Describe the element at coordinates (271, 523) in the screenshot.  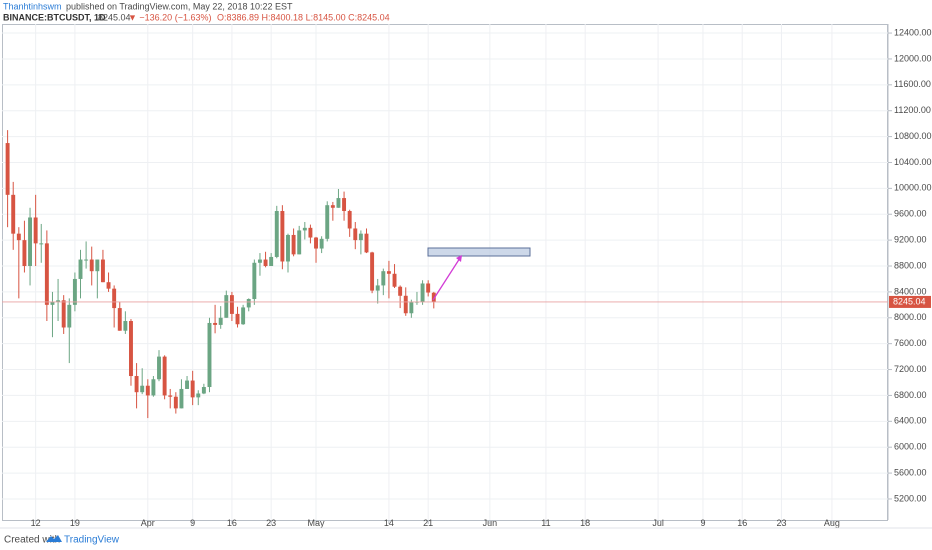
I see `x-tick-label: 23` at that location.